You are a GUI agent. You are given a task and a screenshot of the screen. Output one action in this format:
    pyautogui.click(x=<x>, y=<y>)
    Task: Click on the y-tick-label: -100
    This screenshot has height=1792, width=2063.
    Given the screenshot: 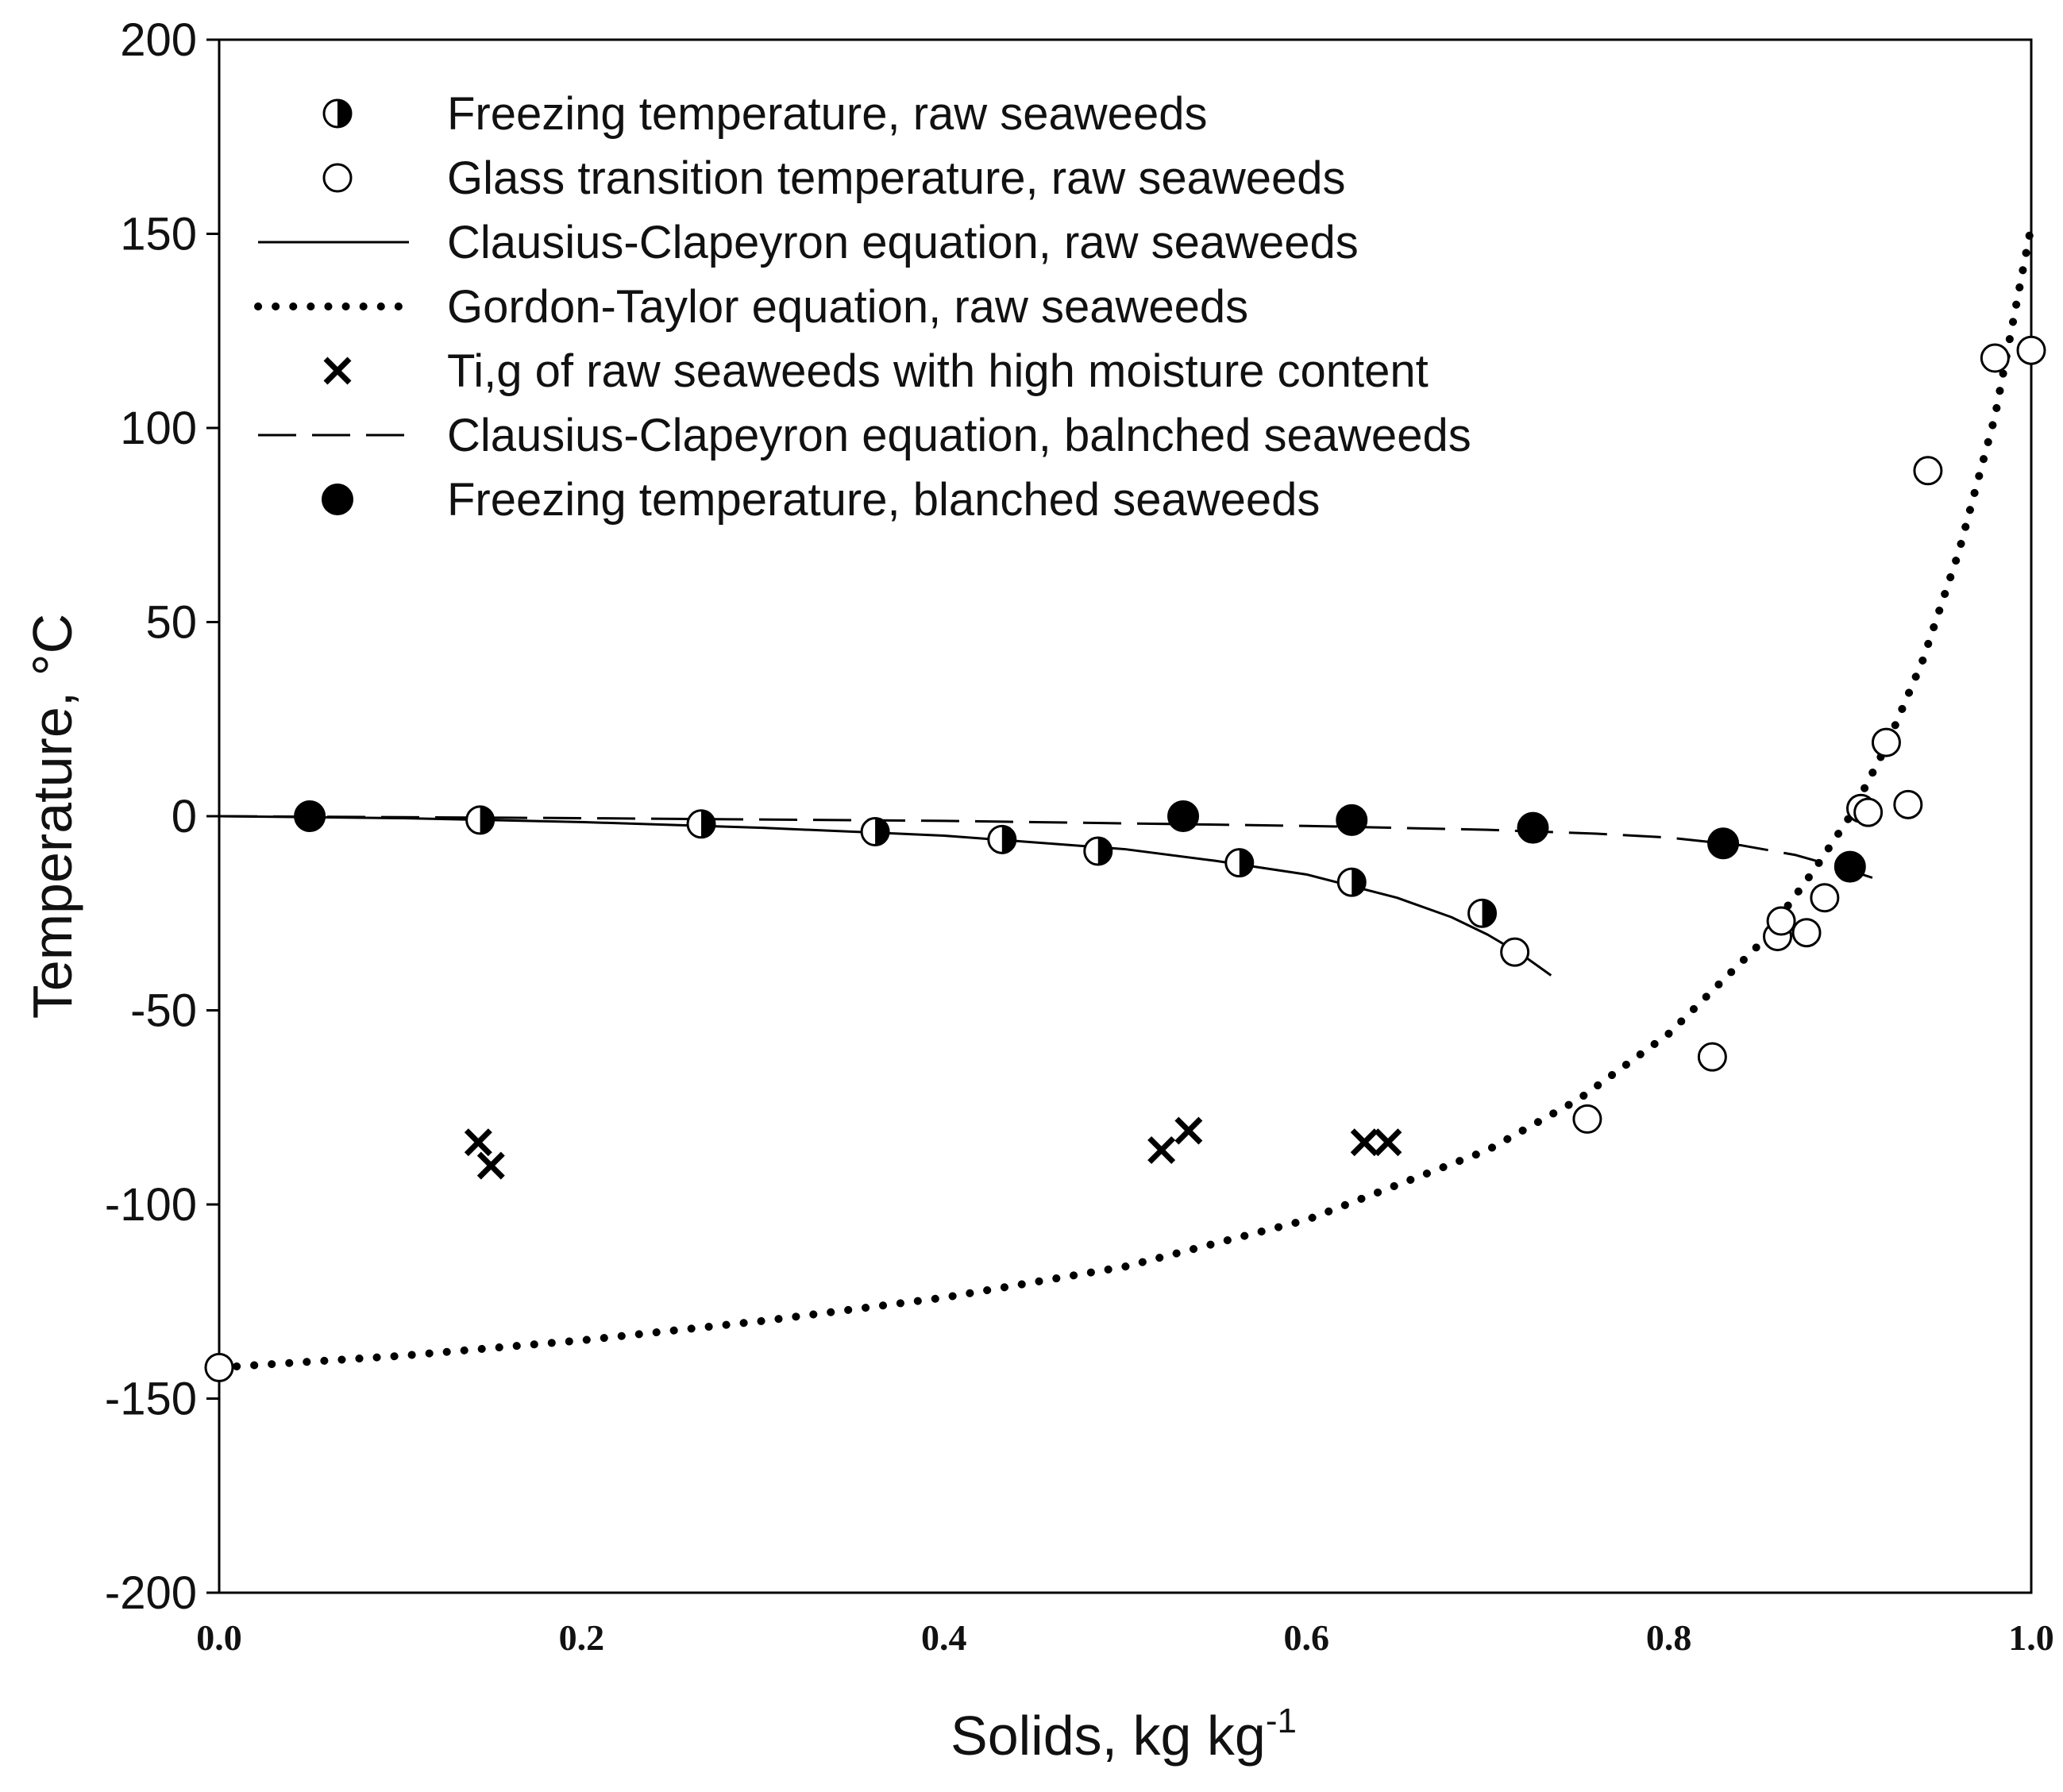 What is the action you would take?
    pyautogui.click(x=151, y=1205)
    